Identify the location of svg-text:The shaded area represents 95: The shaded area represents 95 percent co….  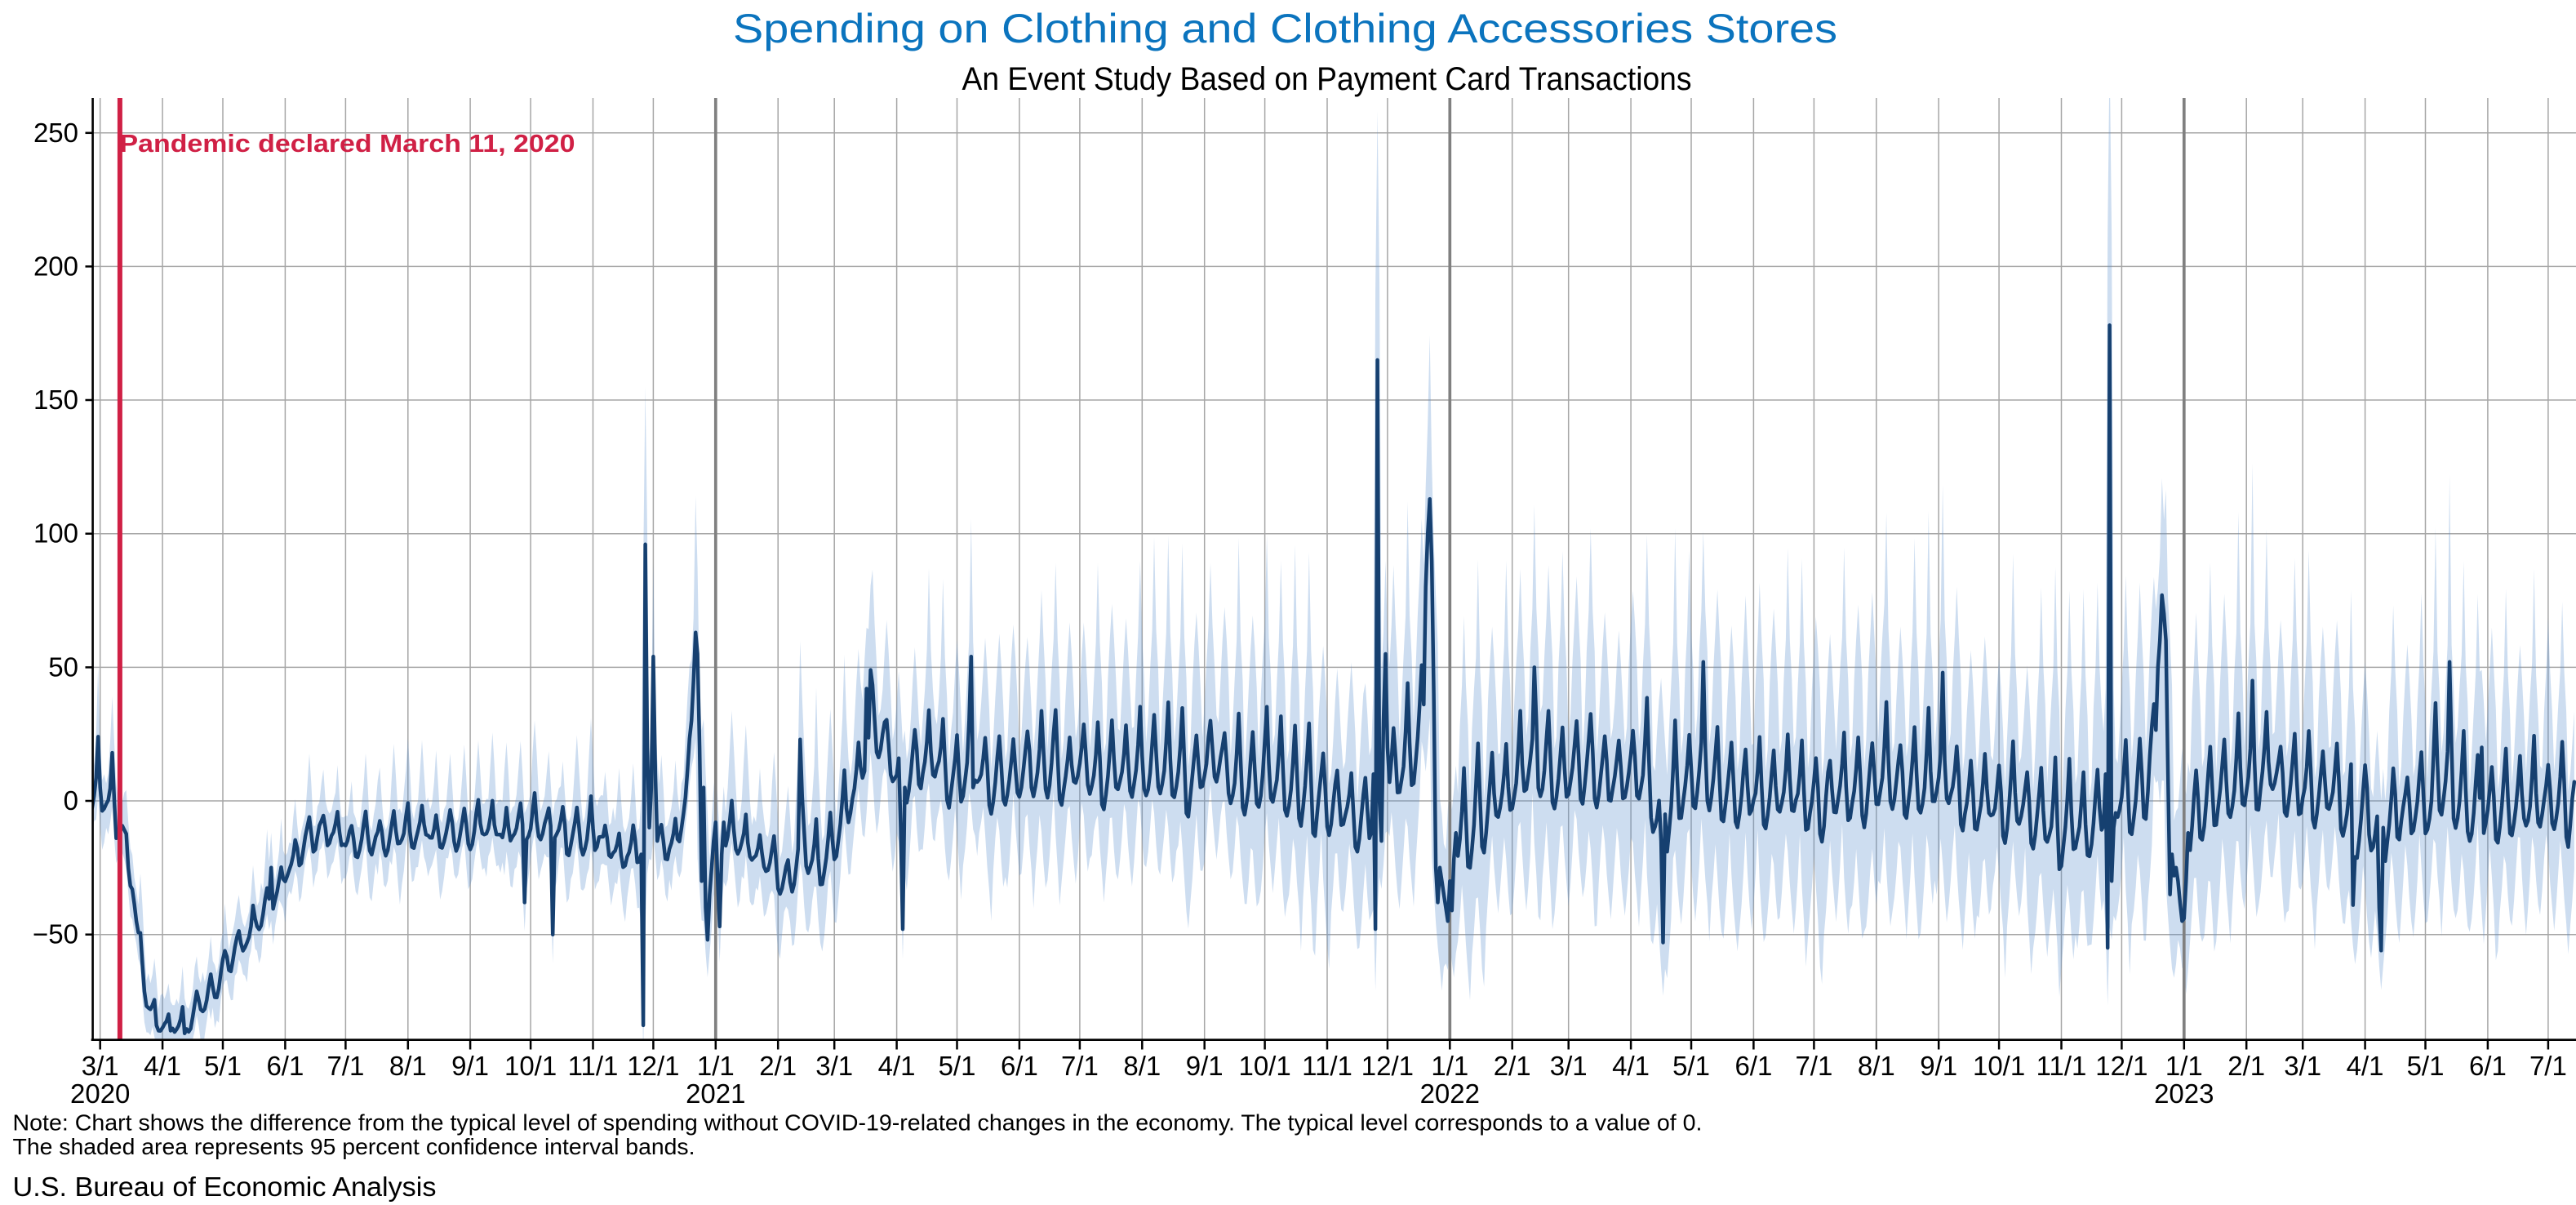
(354, 1146).